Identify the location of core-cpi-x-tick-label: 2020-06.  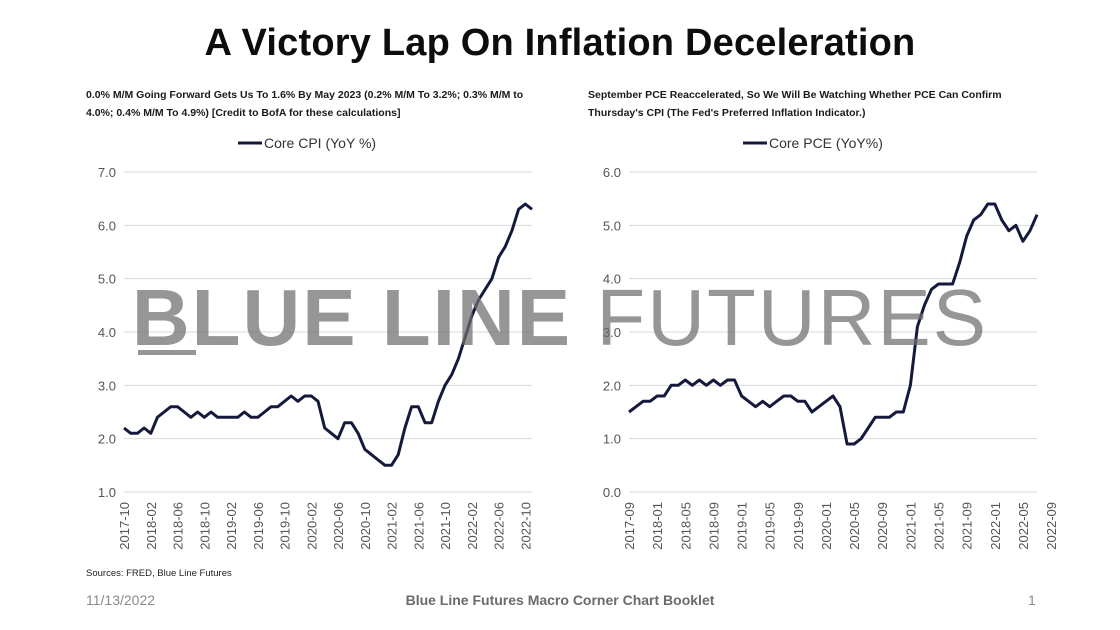
(338, 526).